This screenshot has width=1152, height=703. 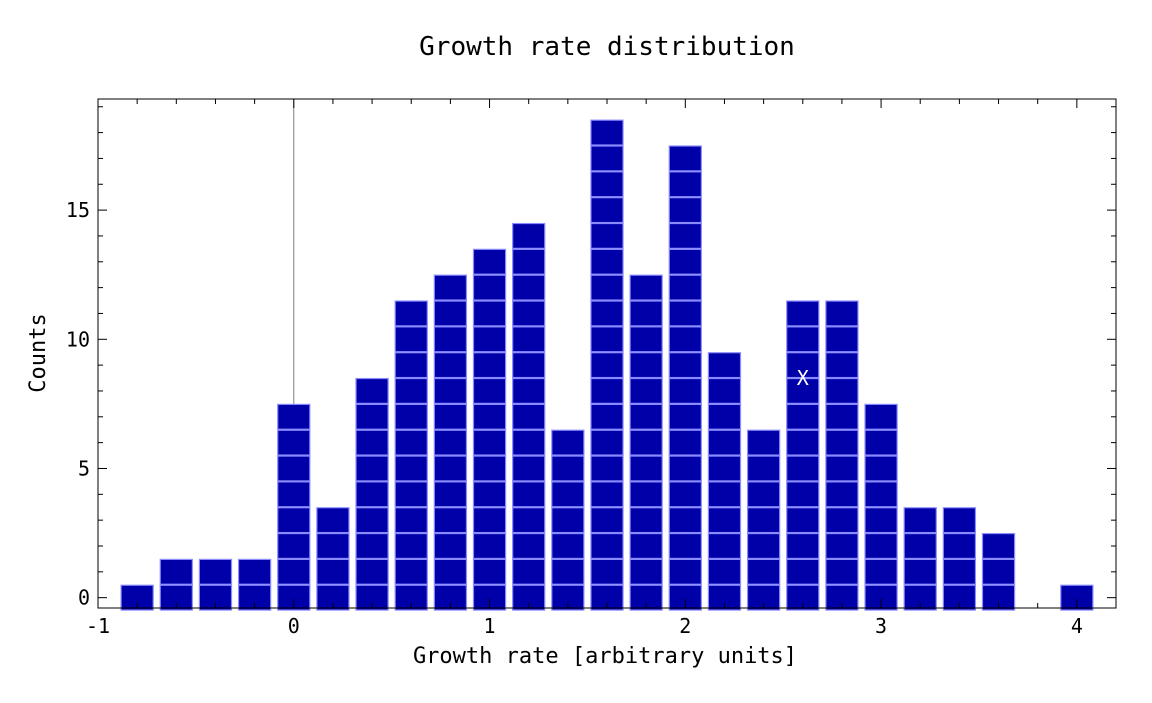 I want to click on y-tick-label: 15, so click(x=78, y=210).